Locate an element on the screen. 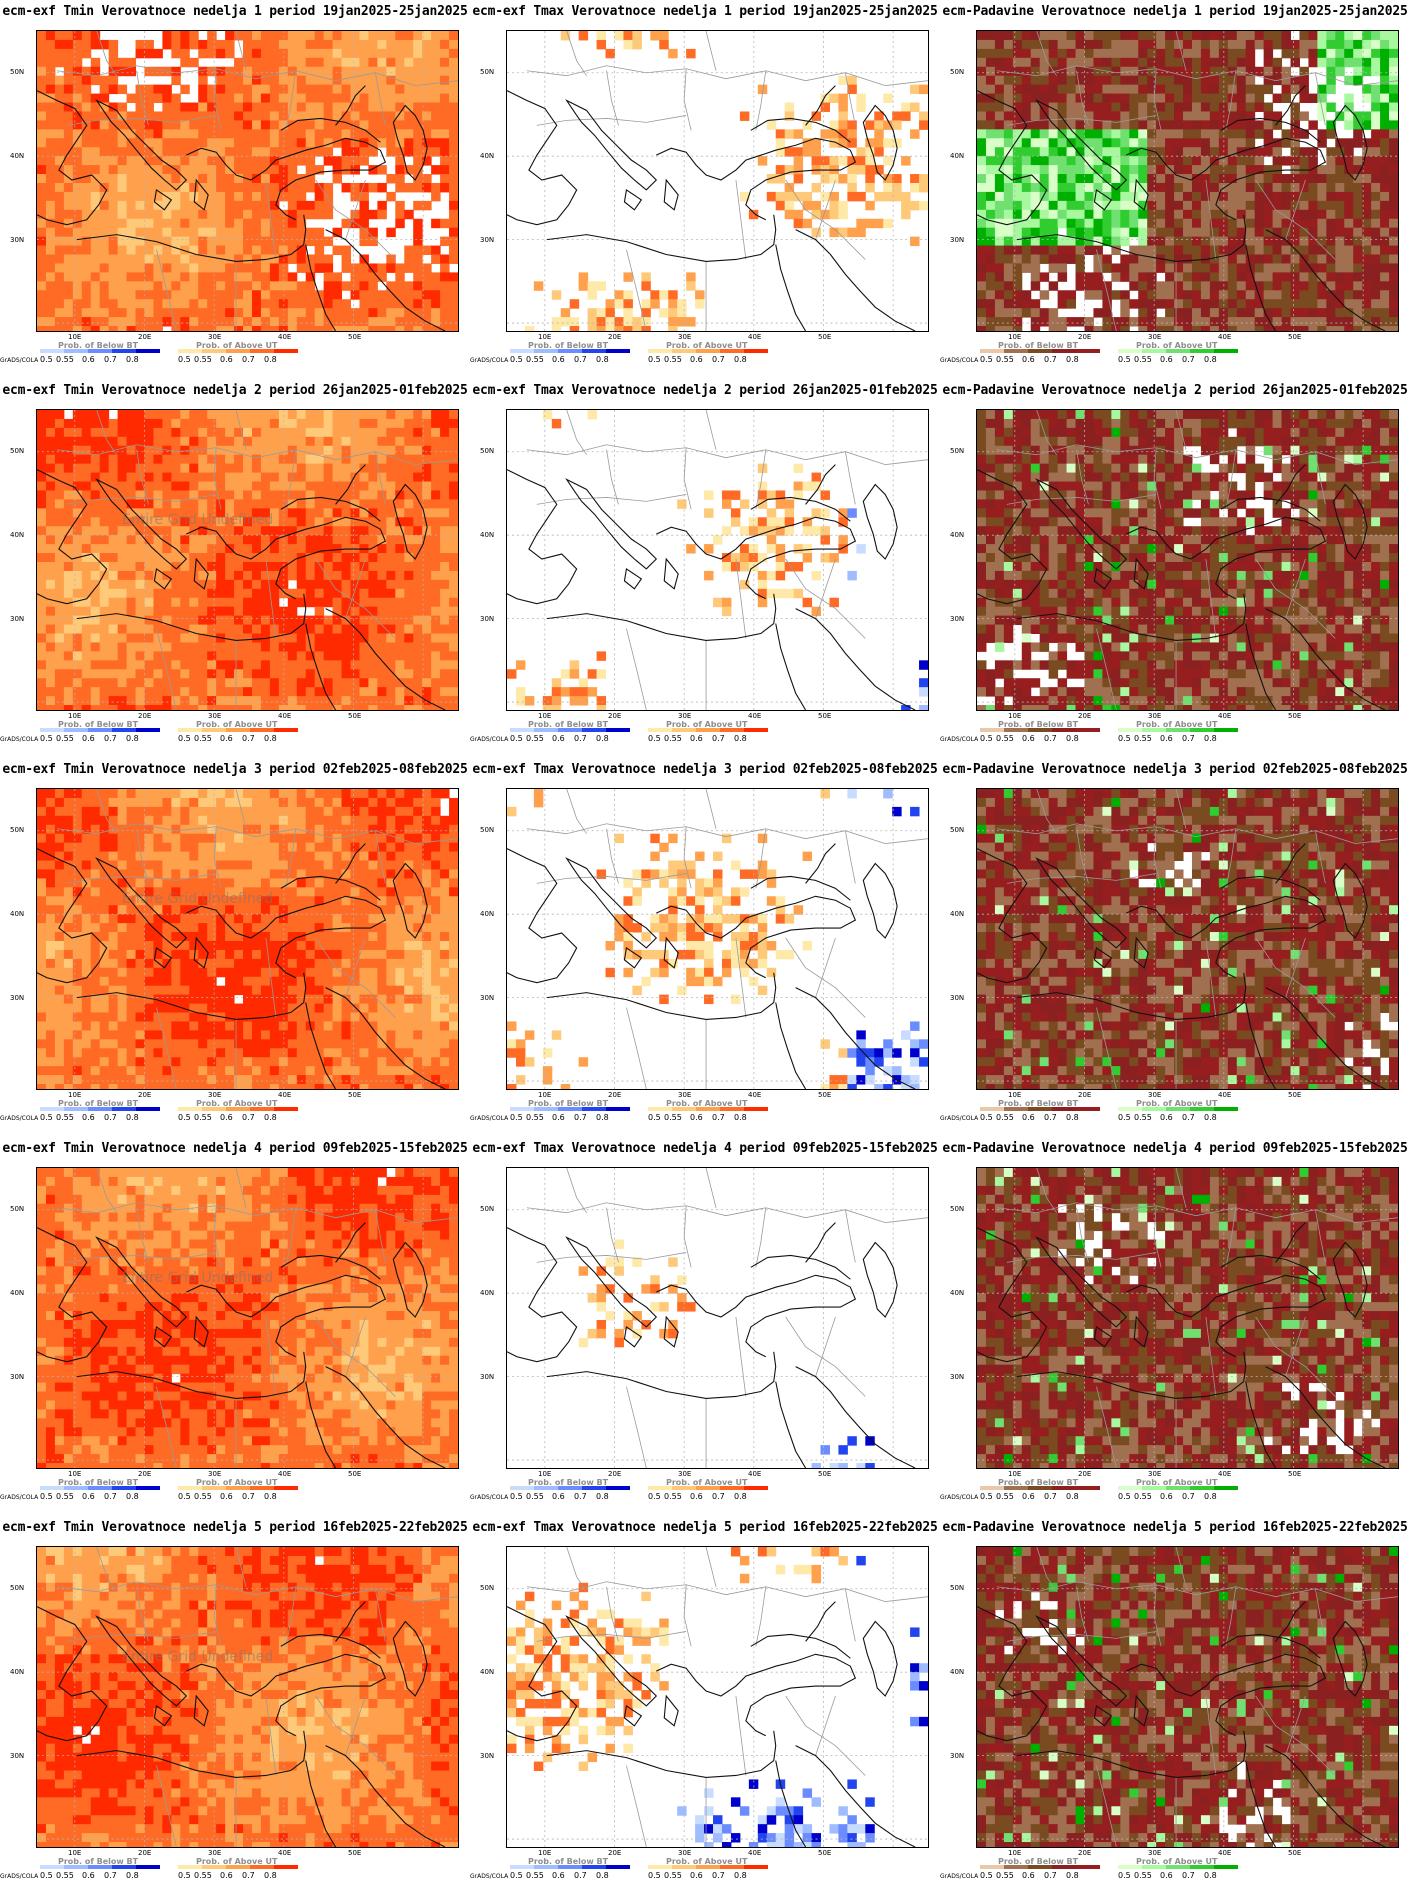  lon-label: 40E is located at coordinates (1225, 1474).